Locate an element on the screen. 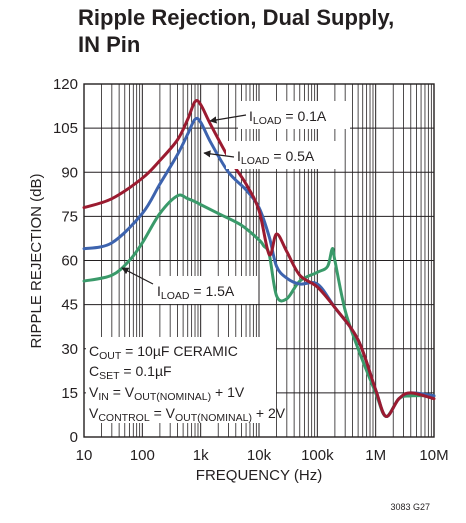 The image size is (466, 523). series-label-iload-0-1a: ILOAD = 0.1A is located at coordinates (288, 117).